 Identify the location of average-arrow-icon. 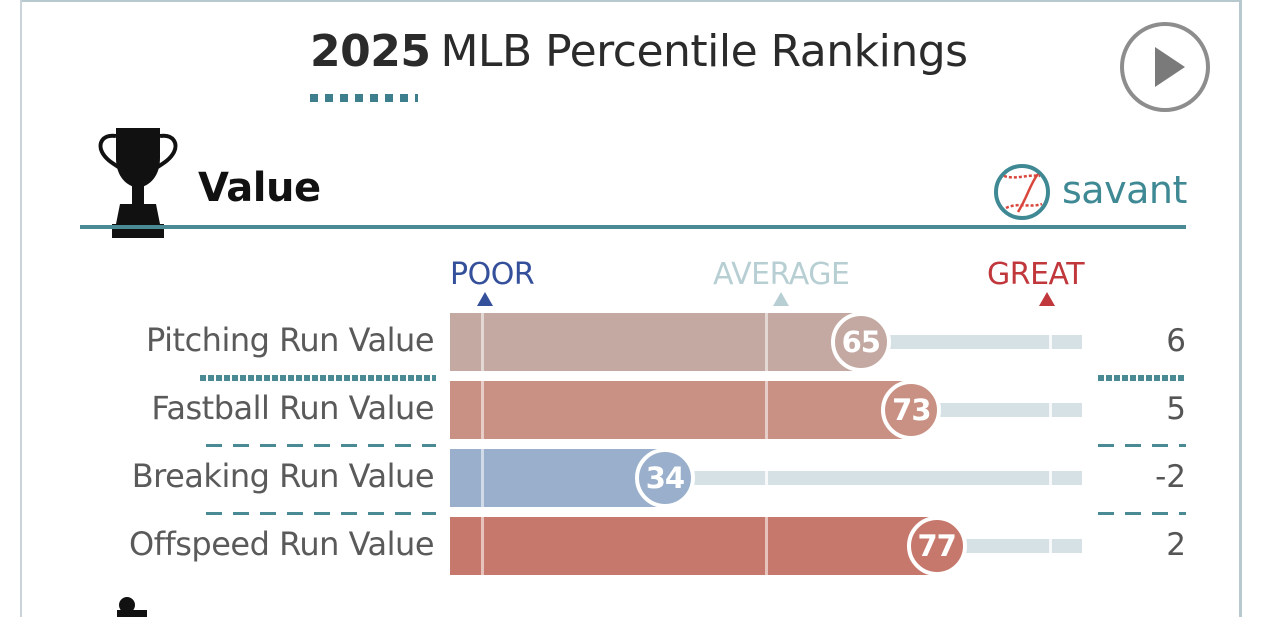
(781, 299).